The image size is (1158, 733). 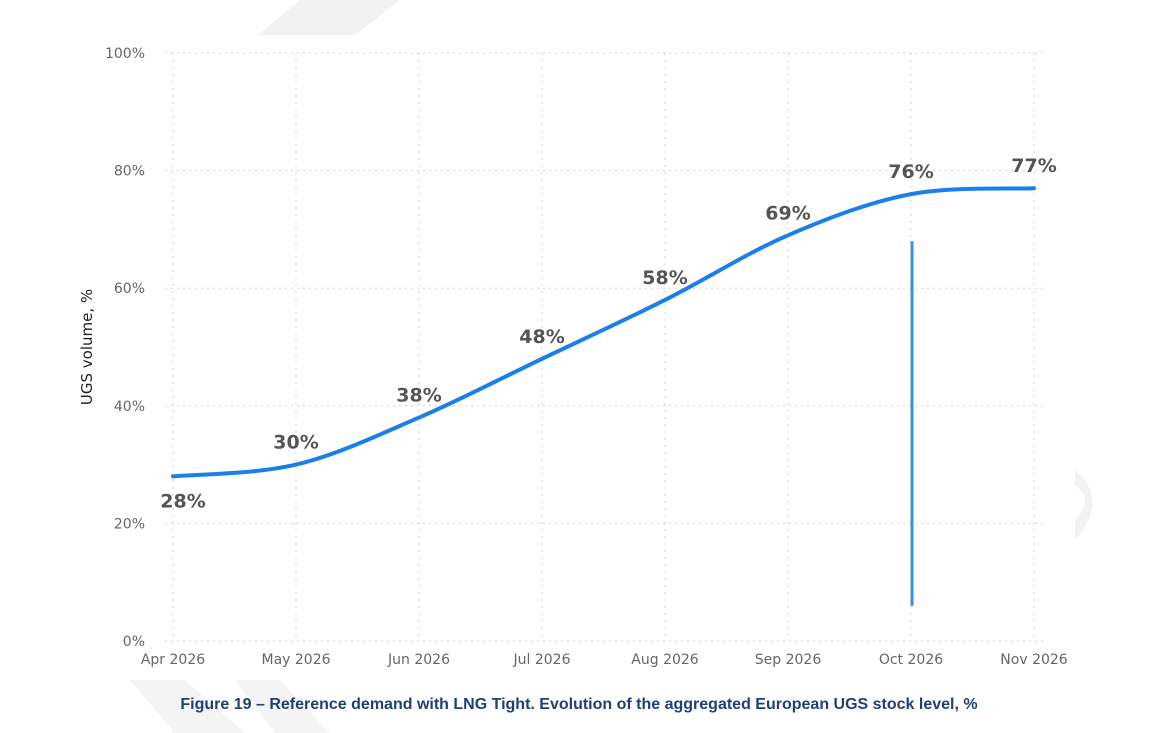 What do you see at coordinates (788, 660) in the screenshot?
I see `x-tick-label: Sep 2026` at bounding box center [788, 660].